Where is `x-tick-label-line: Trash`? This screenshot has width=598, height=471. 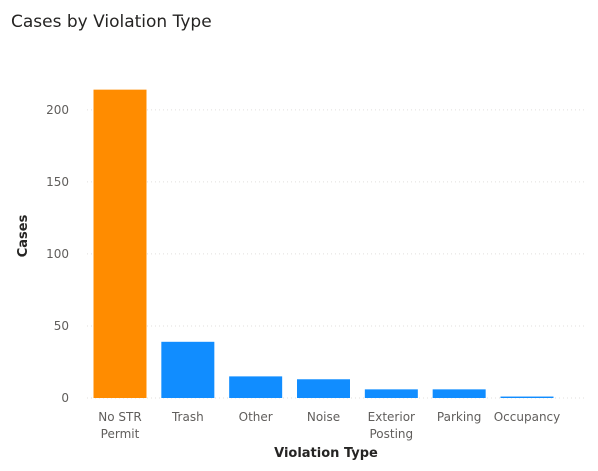
x-tick-label-line: Trash is located at coordinates (187, 417).